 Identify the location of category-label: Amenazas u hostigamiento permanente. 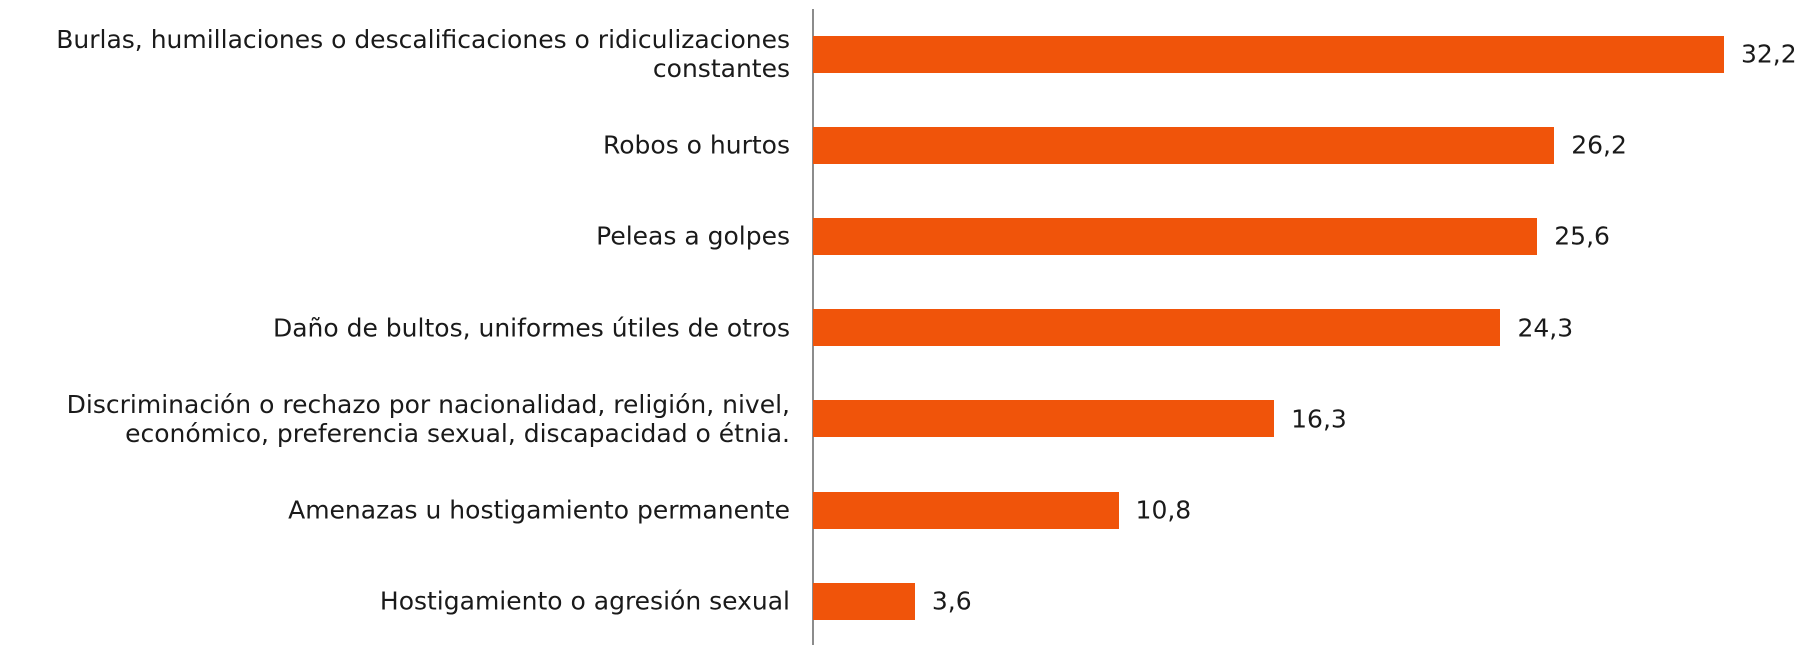
(539, 510).